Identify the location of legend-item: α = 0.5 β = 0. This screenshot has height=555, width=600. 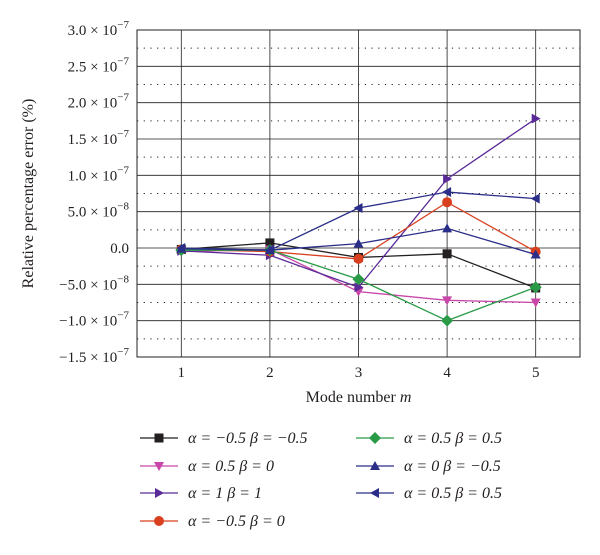
(207, 466).